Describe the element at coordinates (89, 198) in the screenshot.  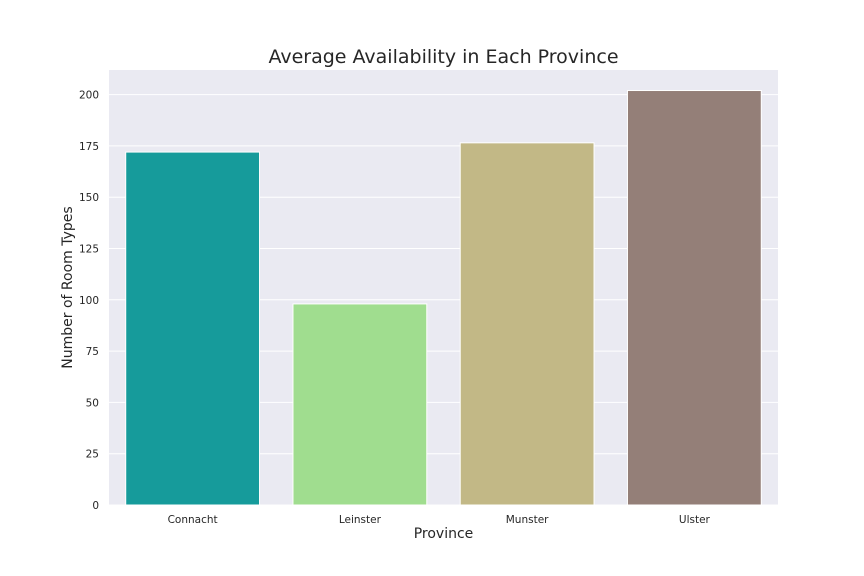
I see `y-tick-label: 150` at that location.